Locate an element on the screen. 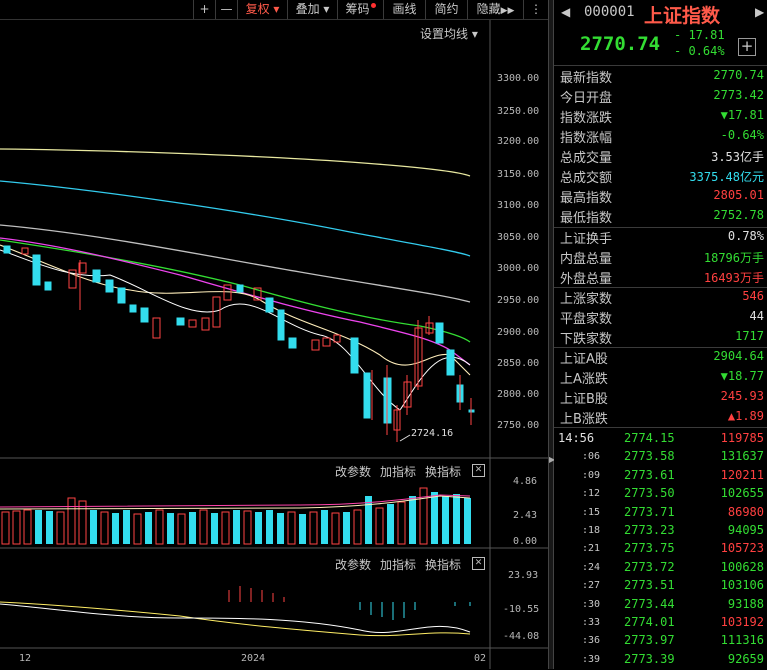 The width and height of the screenshot is (767, 670). volume-switch-indicator-button: 换指标 is located at coordinates (443, 472).